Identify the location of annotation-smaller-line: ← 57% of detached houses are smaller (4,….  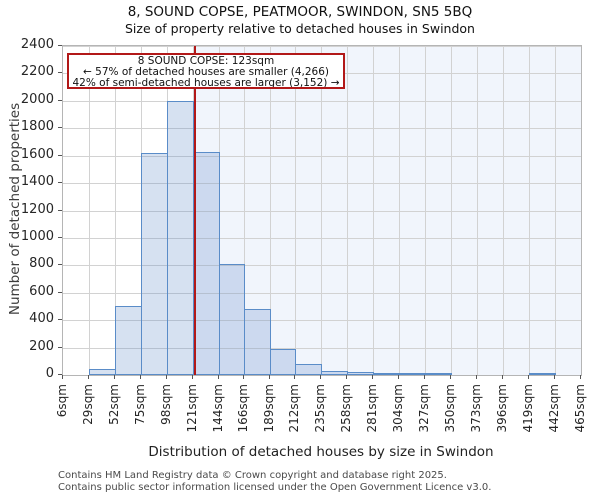
(206, 72).